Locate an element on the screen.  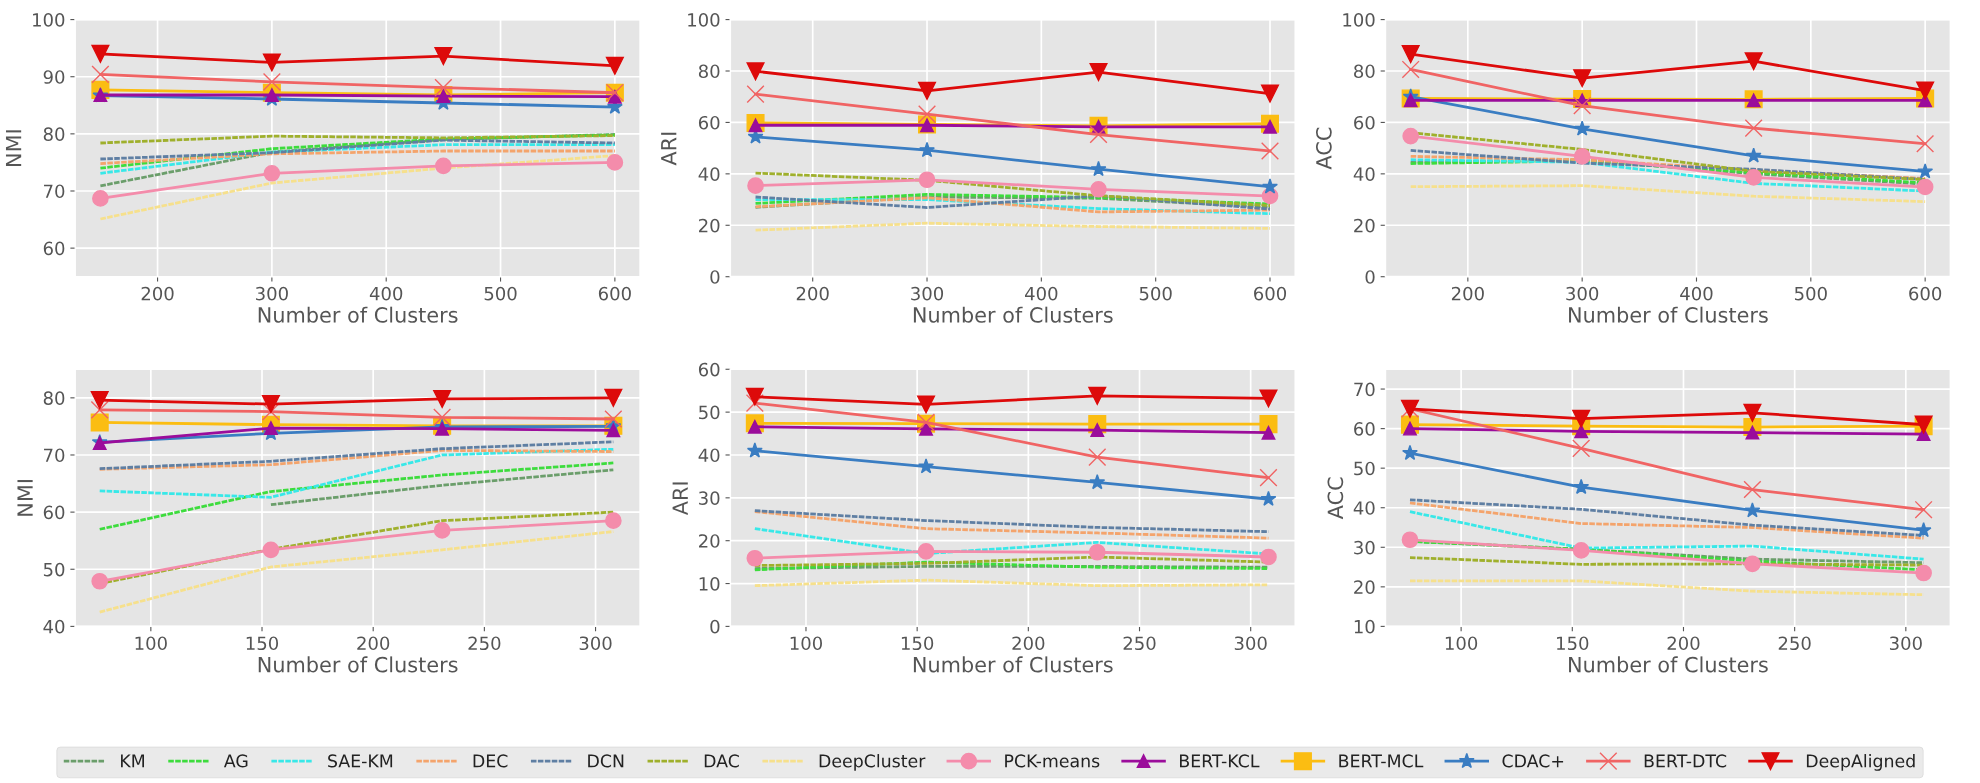
legend-label: BERT-MCL is located at coordinates (1381, 761).